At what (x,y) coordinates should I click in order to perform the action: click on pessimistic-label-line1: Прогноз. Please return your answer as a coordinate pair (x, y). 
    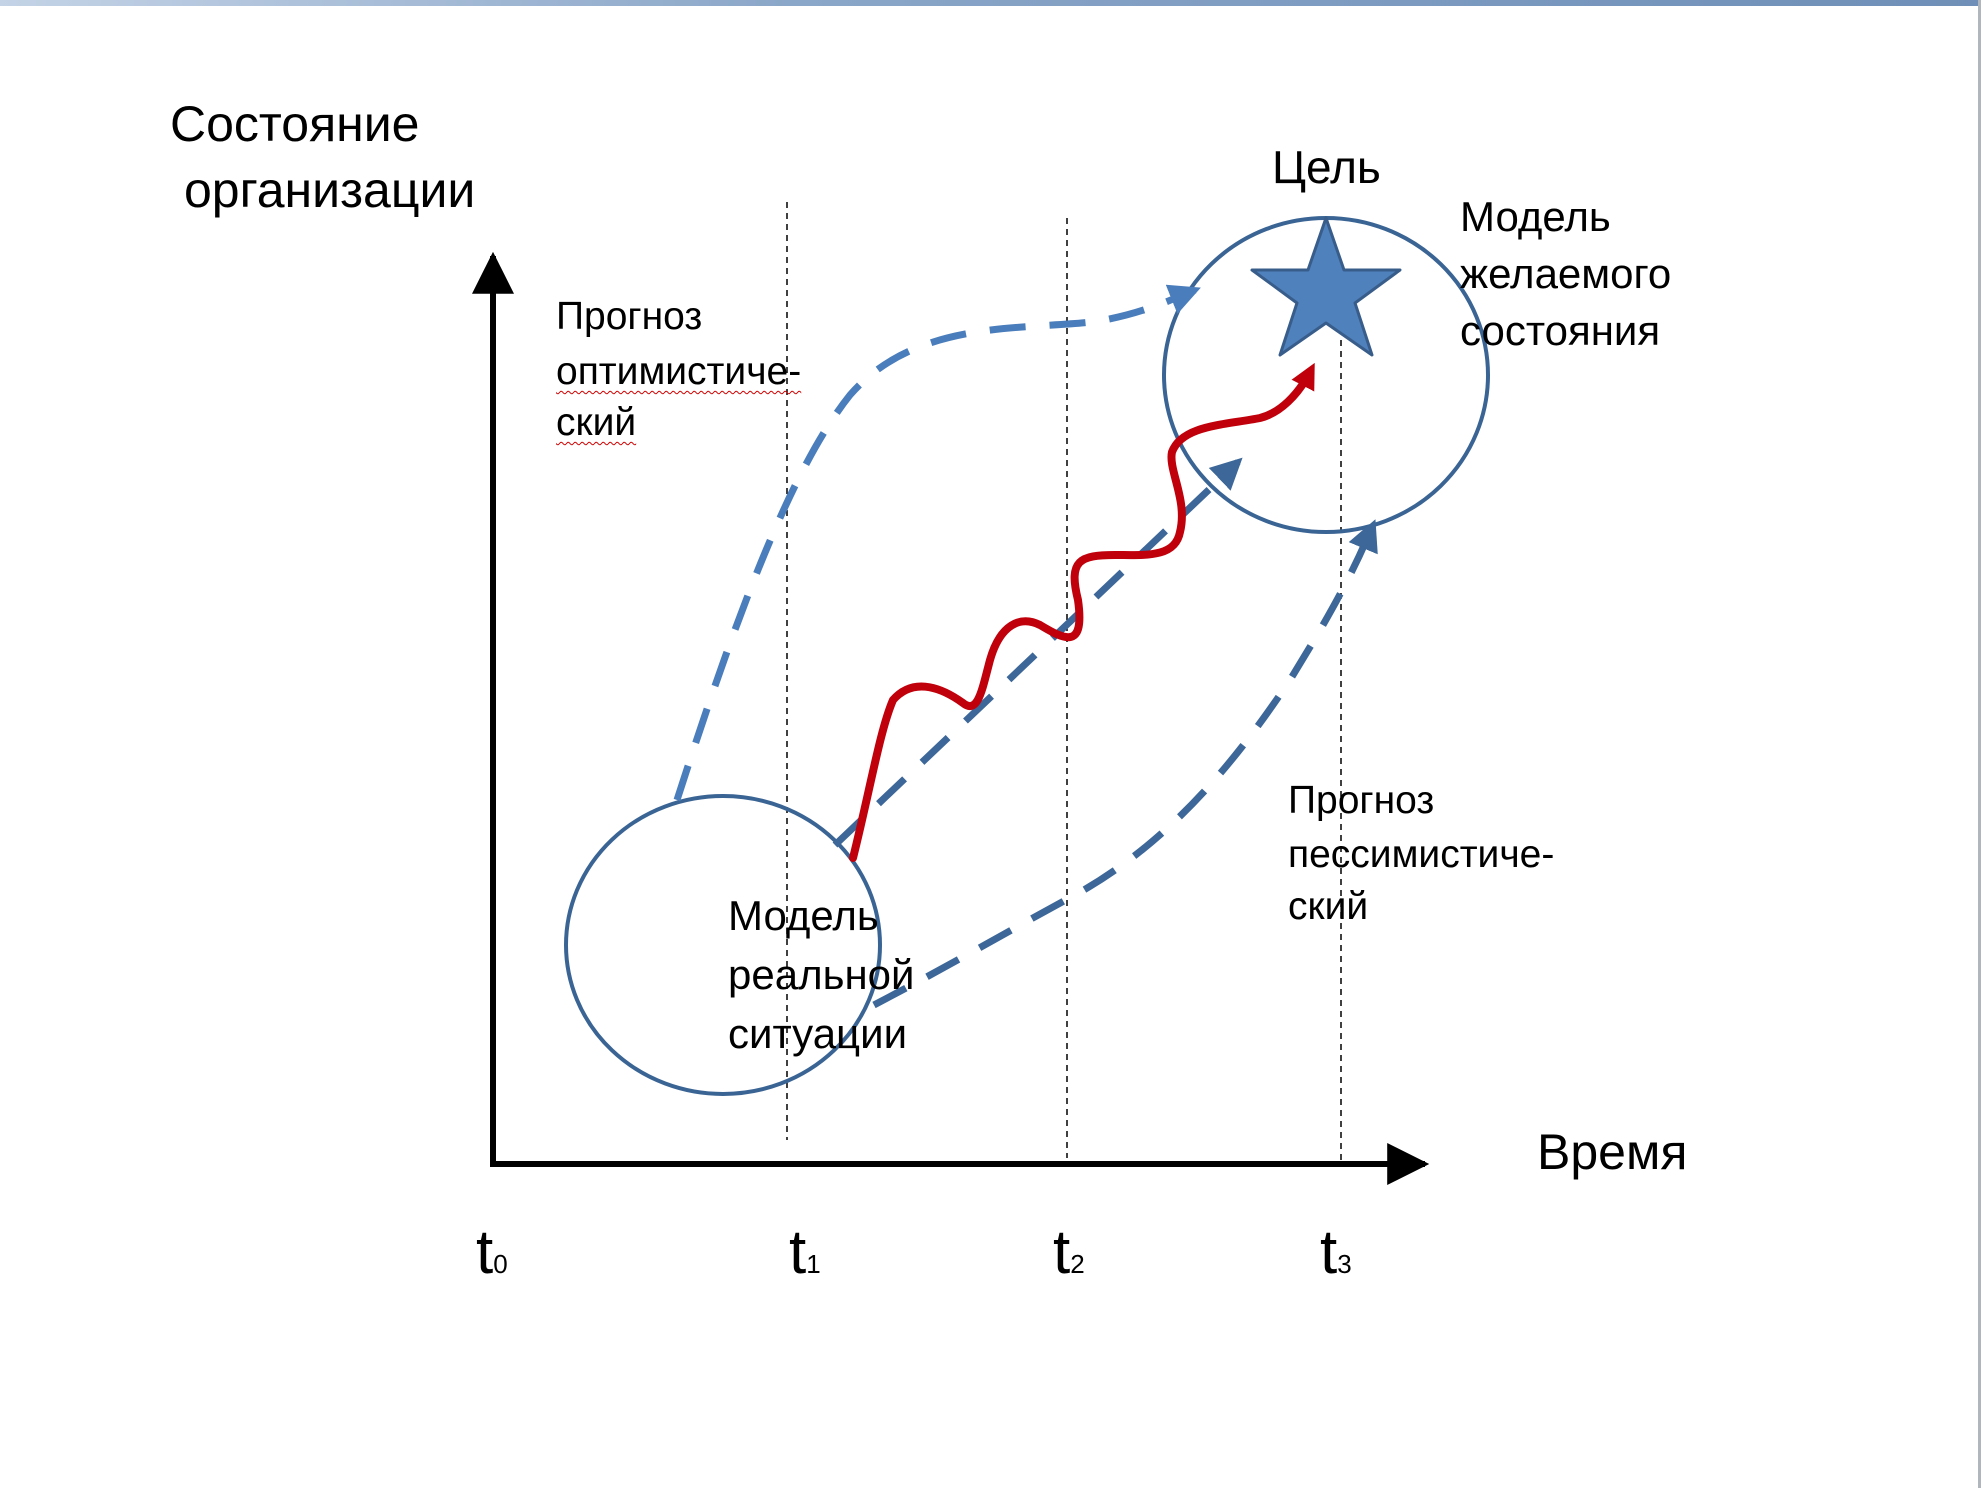
    Looking at the image, I should click on (1361, 800).